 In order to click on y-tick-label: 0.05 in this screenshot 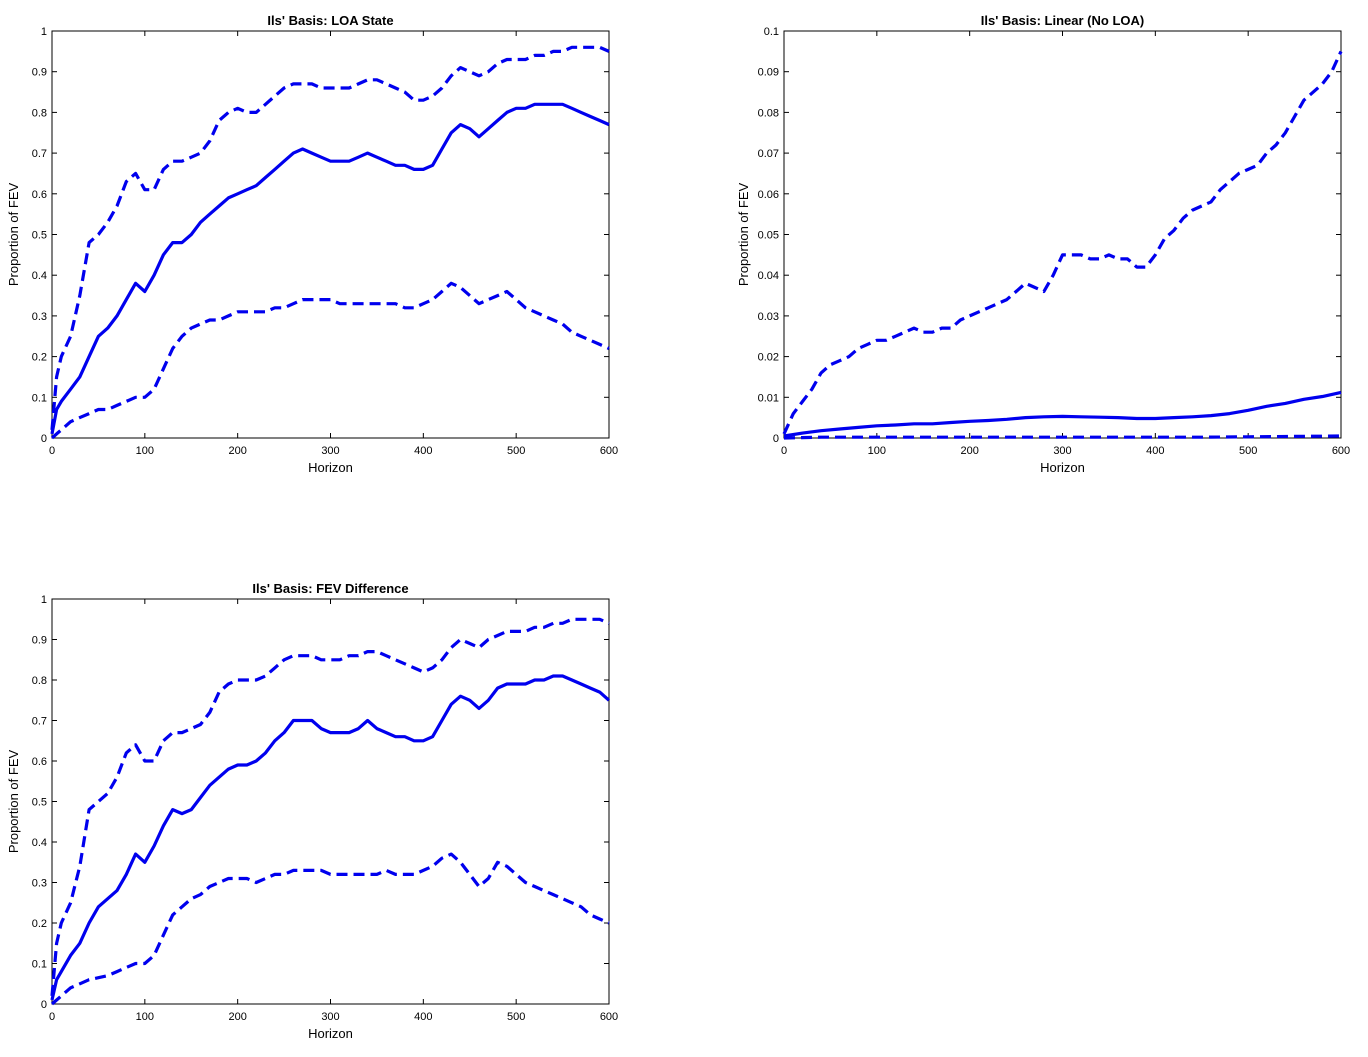, I will do `click(768, 236)`.